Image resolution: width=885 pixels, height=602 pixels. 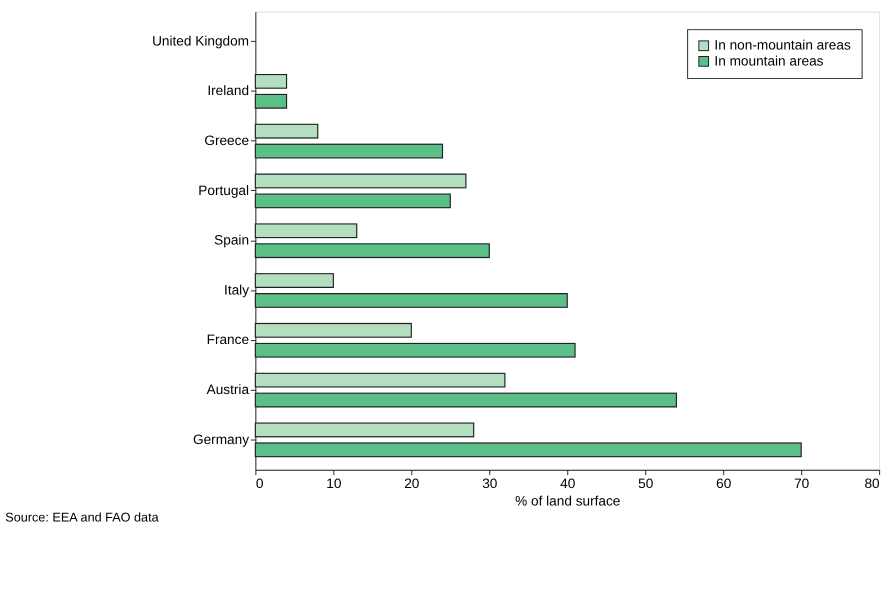 I want to click on y-tick-label: Greece, so click(x=227, y=140).